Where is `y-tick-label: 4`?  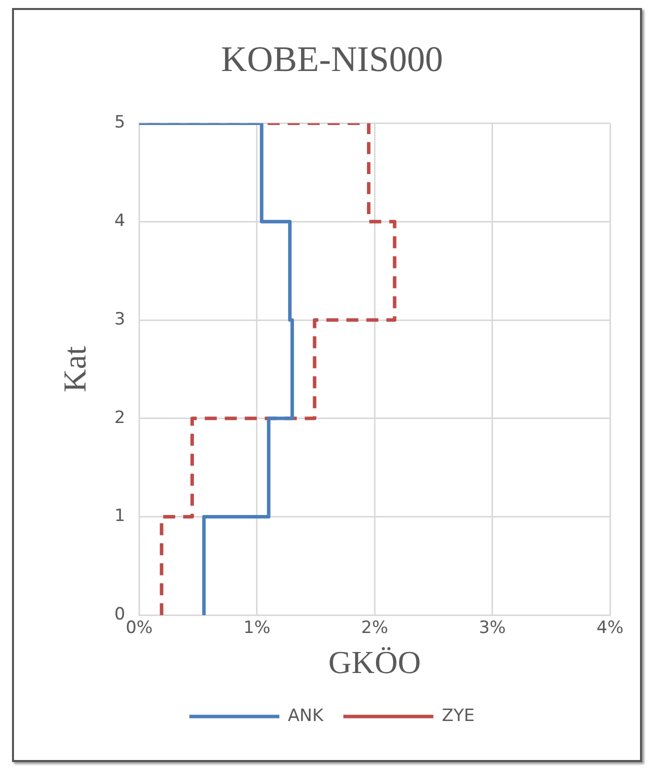 y-tick-label: 4 is located at coordinates (120, 221).